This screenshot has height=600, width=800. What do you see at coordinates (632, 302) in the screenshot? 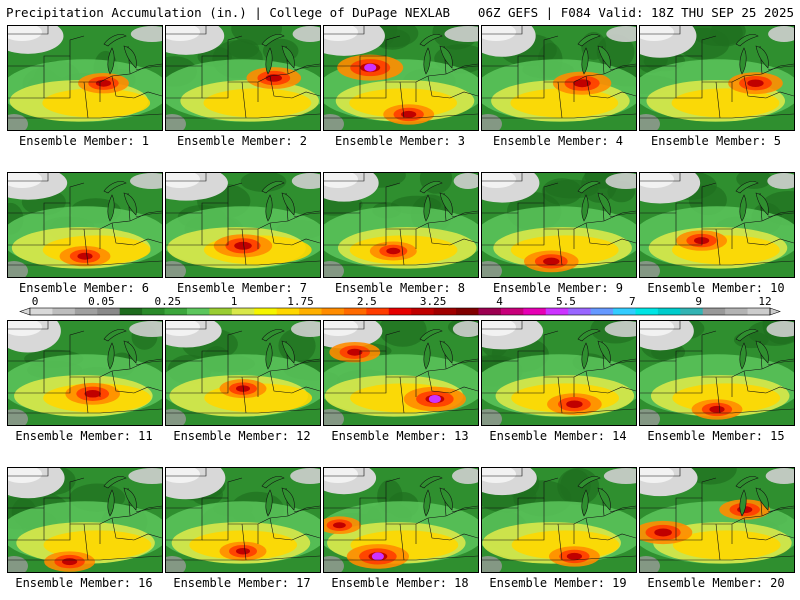
I see `colorbar-tick-label: 7` at bounding box center [632, 302].